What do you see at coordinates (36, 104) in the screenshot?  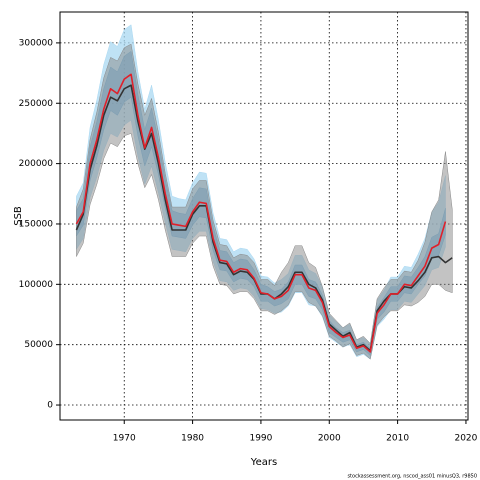 I see `y-tick-label: 250000` at bounding box center [36, 104].